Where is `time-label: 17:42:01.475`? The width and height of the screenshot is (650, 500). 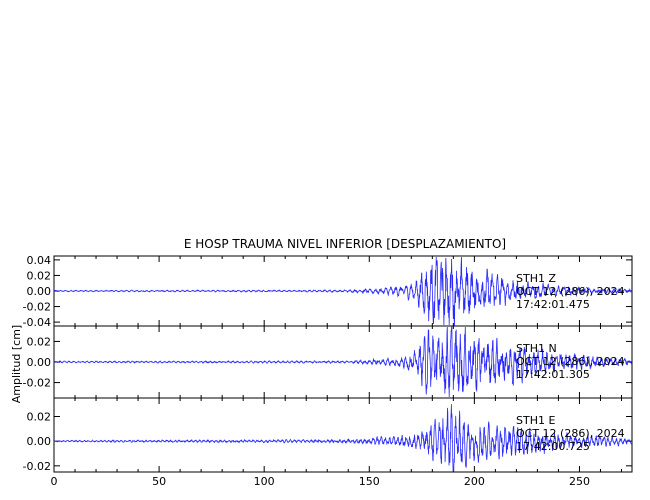
time-label: 17:42:01.475 is located at coordinates (553, 304).